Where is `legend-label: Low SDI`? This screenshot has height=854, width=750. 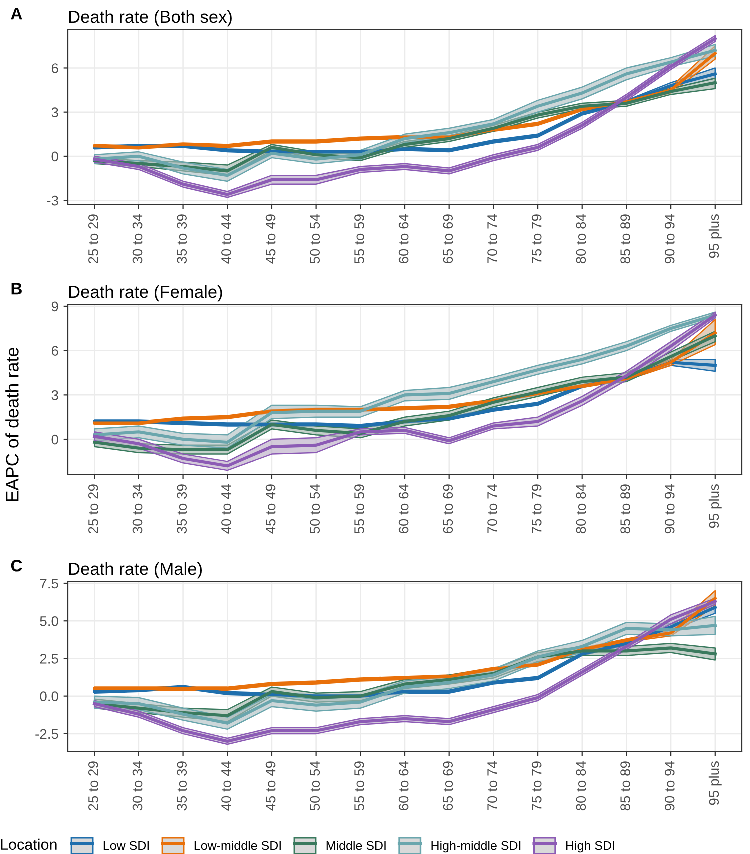 legend-label: Low SDI is located at coordinates (126, 845).